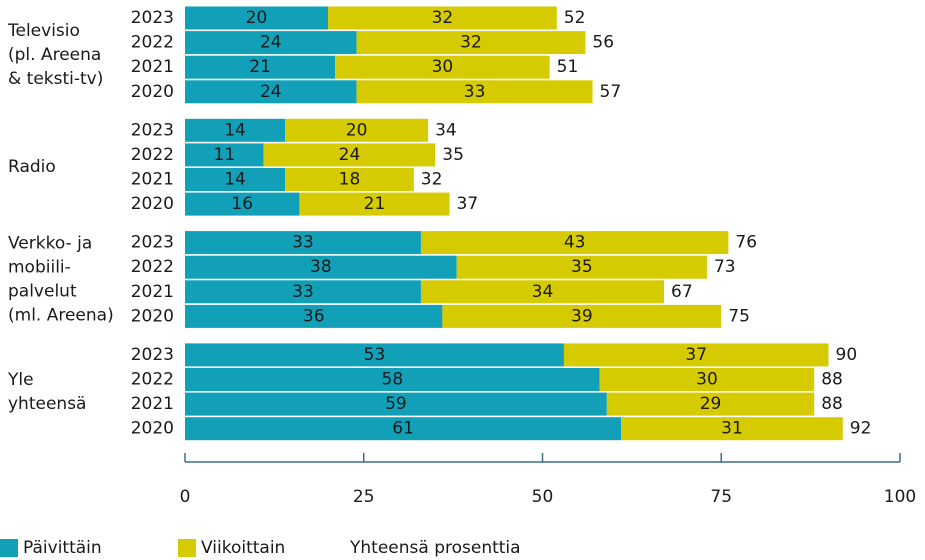 This screenshot has width=925, height=560. Describe the element at coordinates (468, 204) in the screenshot. I see `total-label: 37` at that location.